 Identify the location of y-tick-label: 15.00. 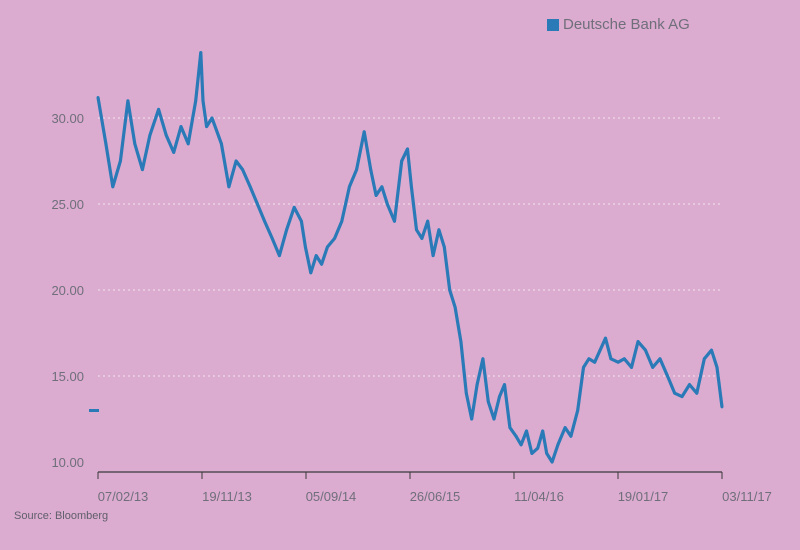
(67, 376).